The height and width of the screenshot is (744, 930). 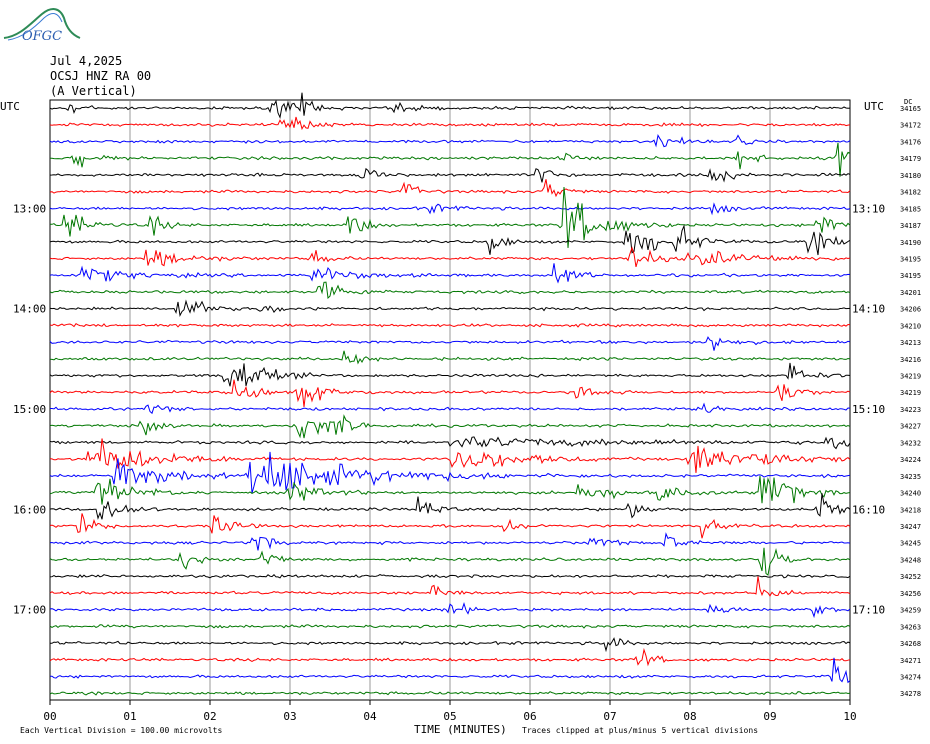 What do you see at coordinates (874, 106) in the screenshot?
I see `utc-right-label: UTC` at bounding box center [874, 106].